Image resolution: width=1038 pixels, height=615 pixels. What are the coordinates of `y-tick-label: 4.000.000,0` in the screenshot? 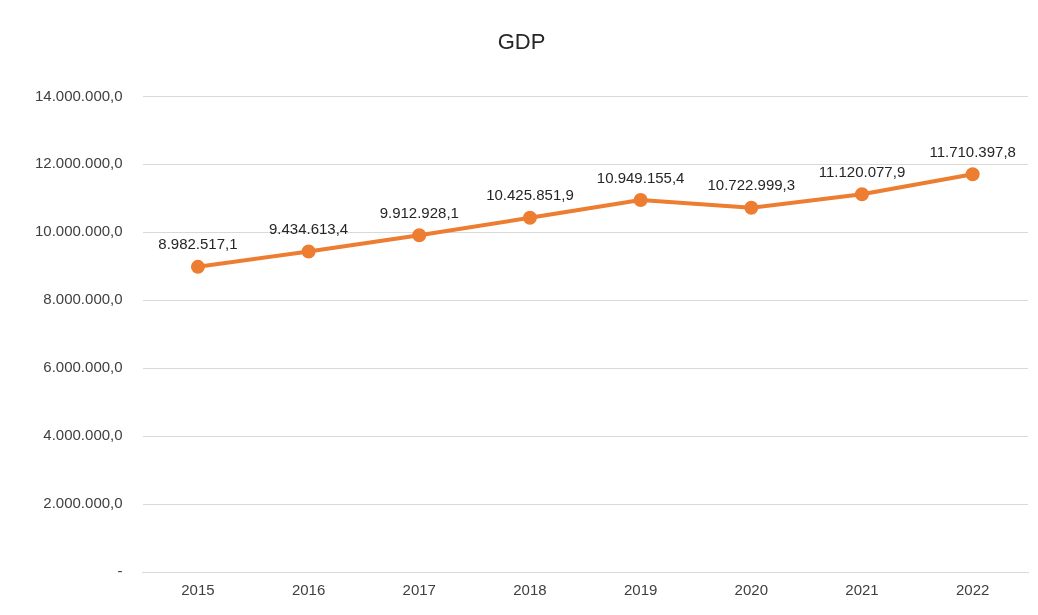 It's located at (83, 435).